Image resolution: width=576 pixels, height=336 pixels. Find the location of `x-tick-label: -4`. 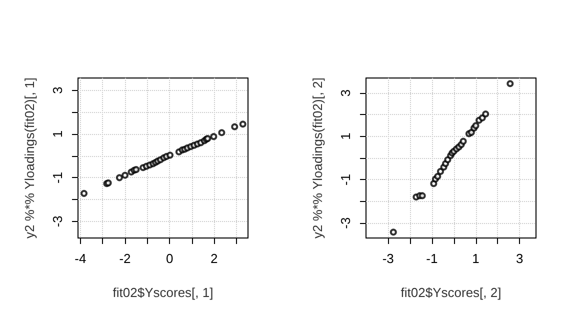

x-tick-label: -4 is located at coordinates (80, 258).